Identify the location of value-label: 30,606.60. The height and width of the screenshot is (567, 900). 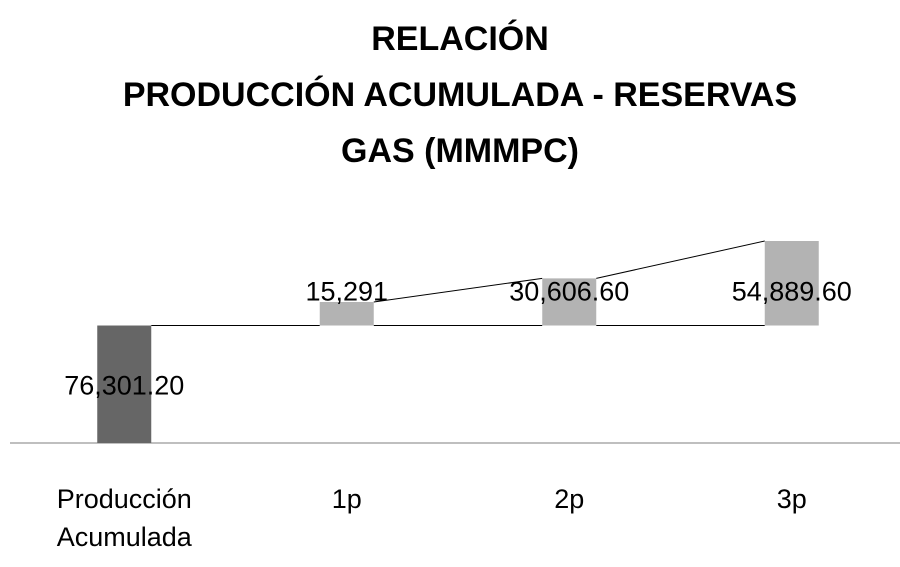
(569, 292).